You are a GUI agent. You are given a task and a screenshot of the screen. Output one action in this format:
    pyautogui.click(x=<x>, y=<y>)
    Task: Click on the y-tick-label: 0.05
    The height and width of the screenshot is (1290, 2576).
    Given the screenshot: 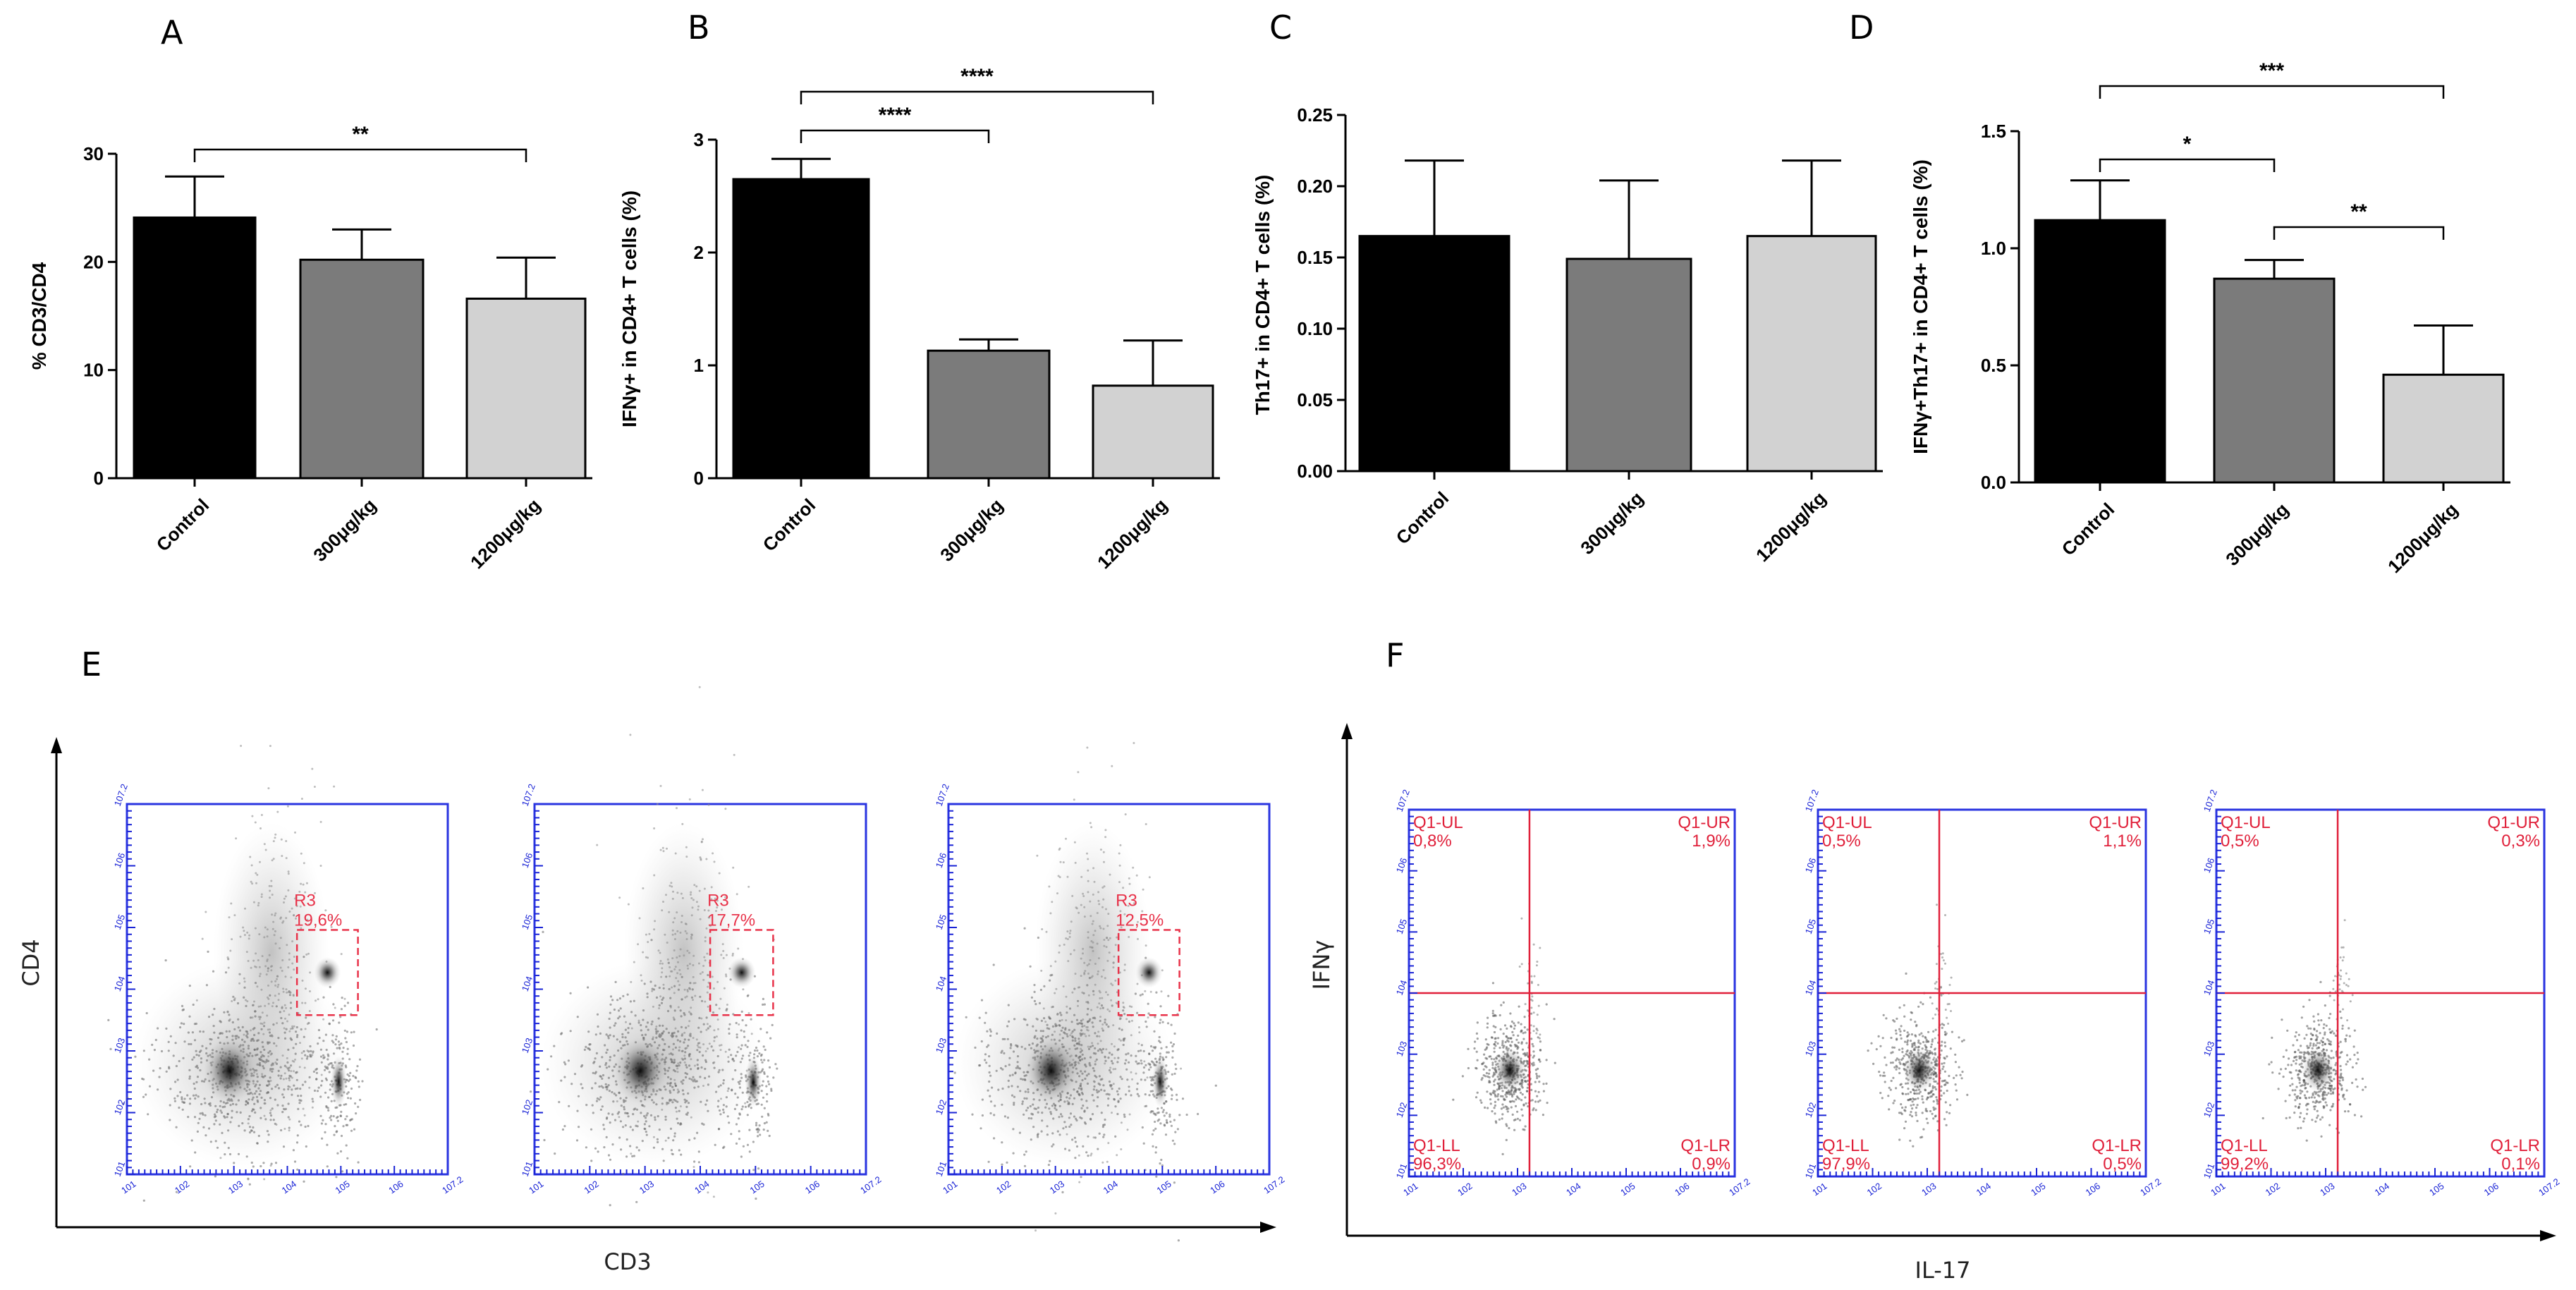 What is the action you would take?
    pyautogui.click(x=1315, y=400)
    